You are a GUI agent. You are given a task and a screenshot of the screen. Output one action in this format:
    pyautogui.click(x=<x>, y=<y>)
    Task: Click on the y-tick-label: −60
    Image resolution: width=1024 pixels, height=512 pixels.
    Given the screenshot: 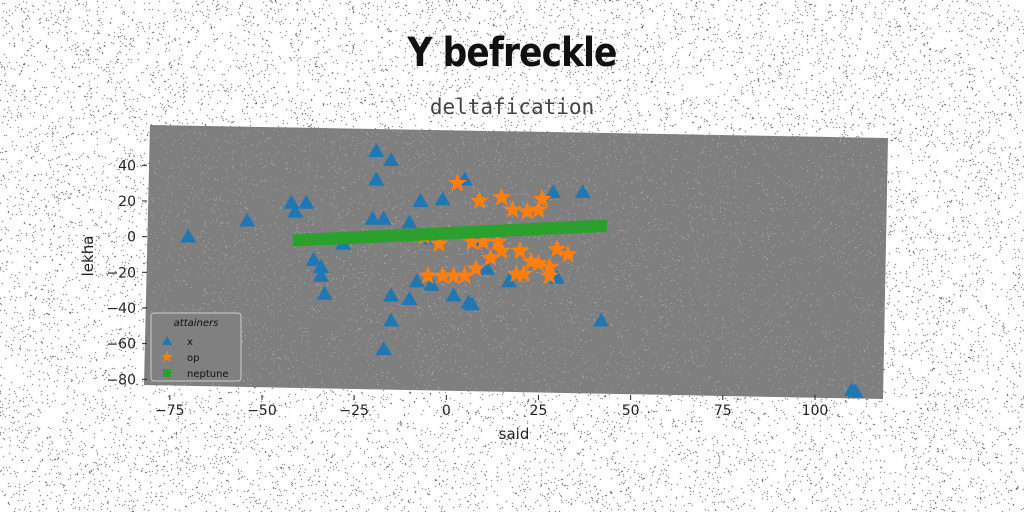 What is the action you would take?
    pyautogui.click(x=121, y=345)
    